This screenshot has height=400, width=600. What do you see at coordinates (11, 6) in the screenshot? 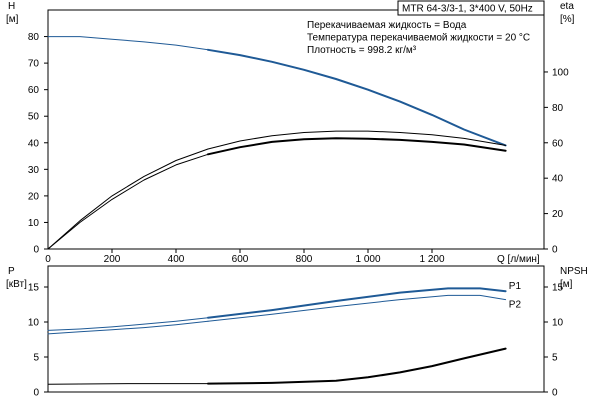
I see `y-left-axis-label: H` at bounding box center [11, 6].